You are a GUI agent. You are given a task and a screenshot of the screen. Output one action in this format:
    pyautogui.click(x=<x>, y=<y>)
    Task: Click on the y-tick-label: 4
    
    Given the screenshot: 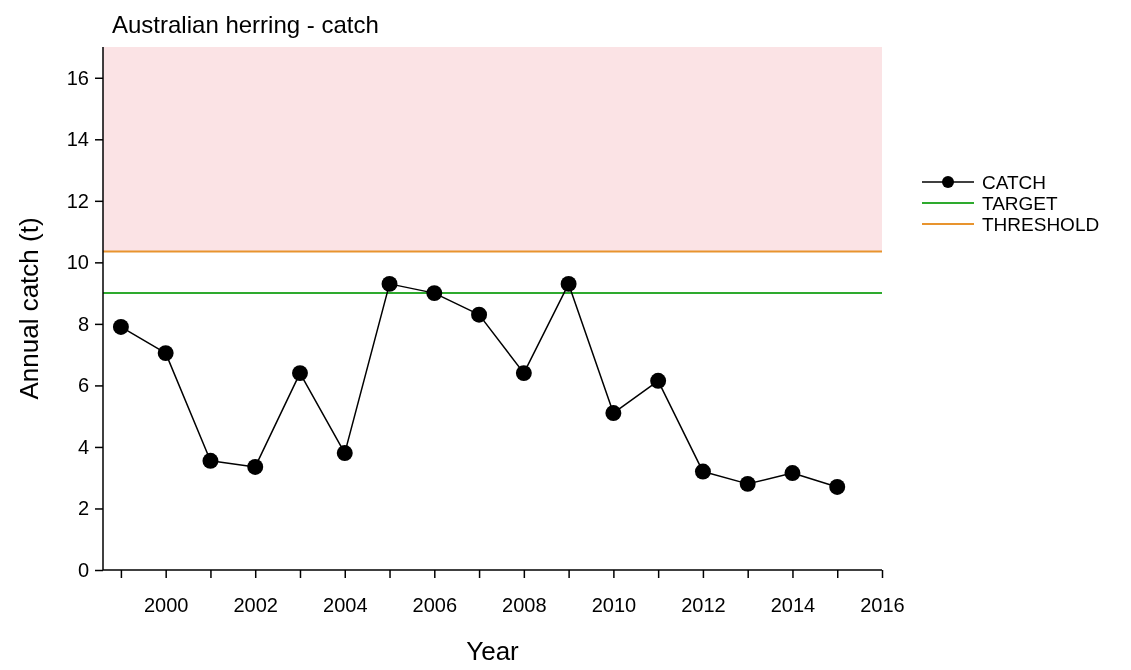 What is the action you would take?
    pyautogui.click(x=83, y=446)
    